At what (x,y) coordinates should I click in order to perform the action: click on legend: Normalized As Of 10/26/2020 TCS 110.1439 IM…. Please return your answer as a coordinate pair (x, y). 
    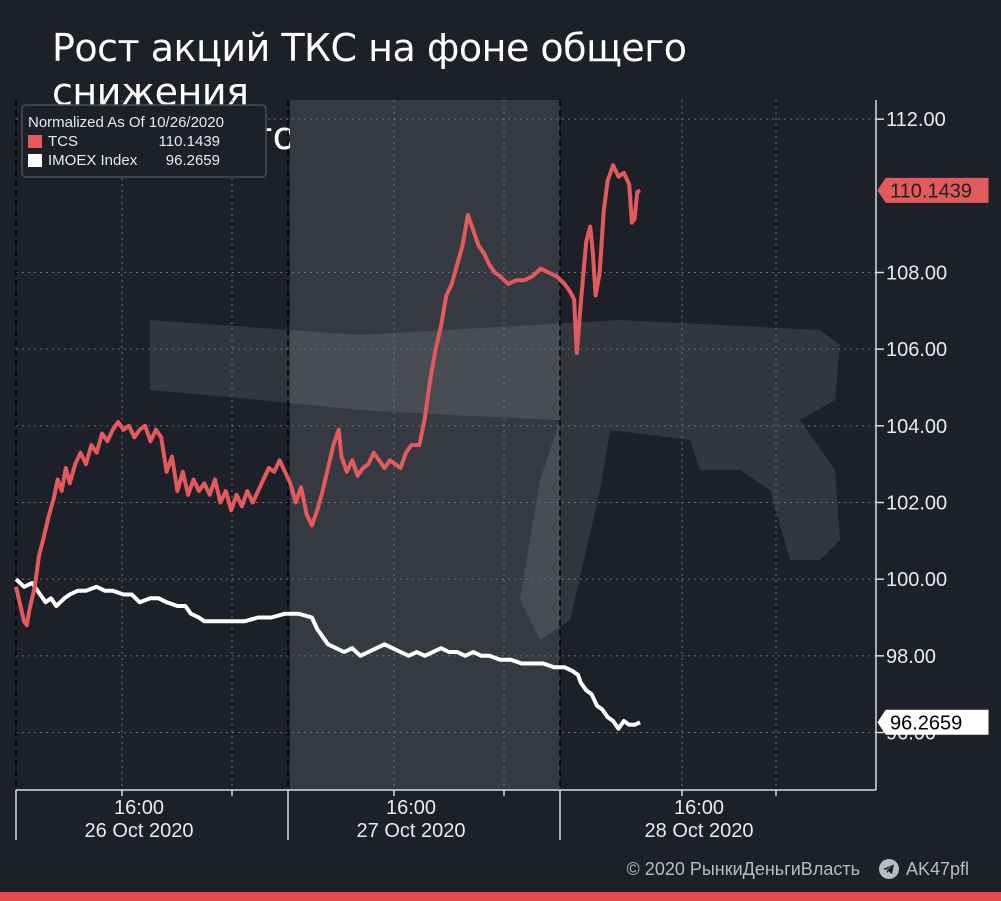
    Looking at the image, I should click on (144, 141).